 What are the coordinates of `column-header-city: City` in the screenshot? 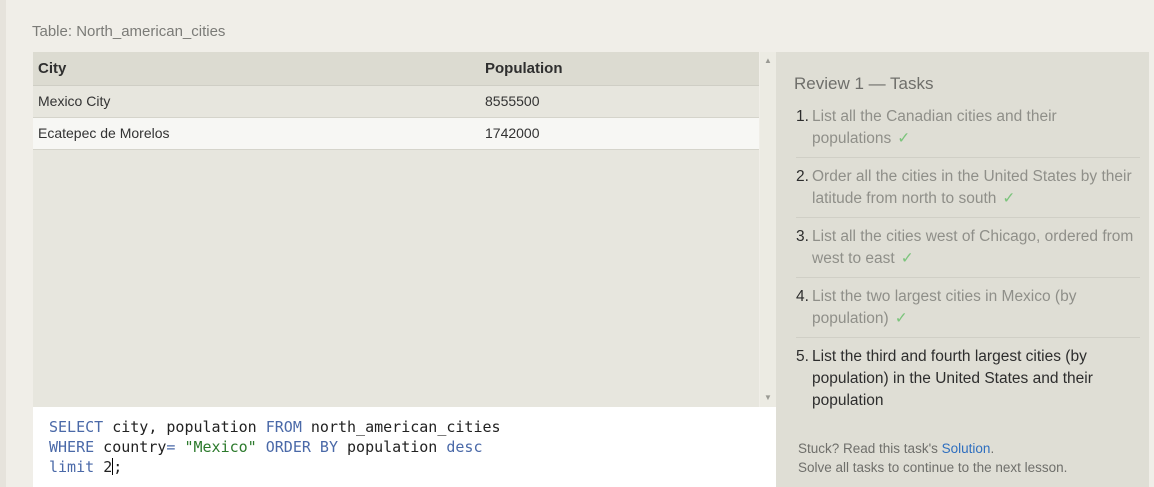 It's located at (52, 68).